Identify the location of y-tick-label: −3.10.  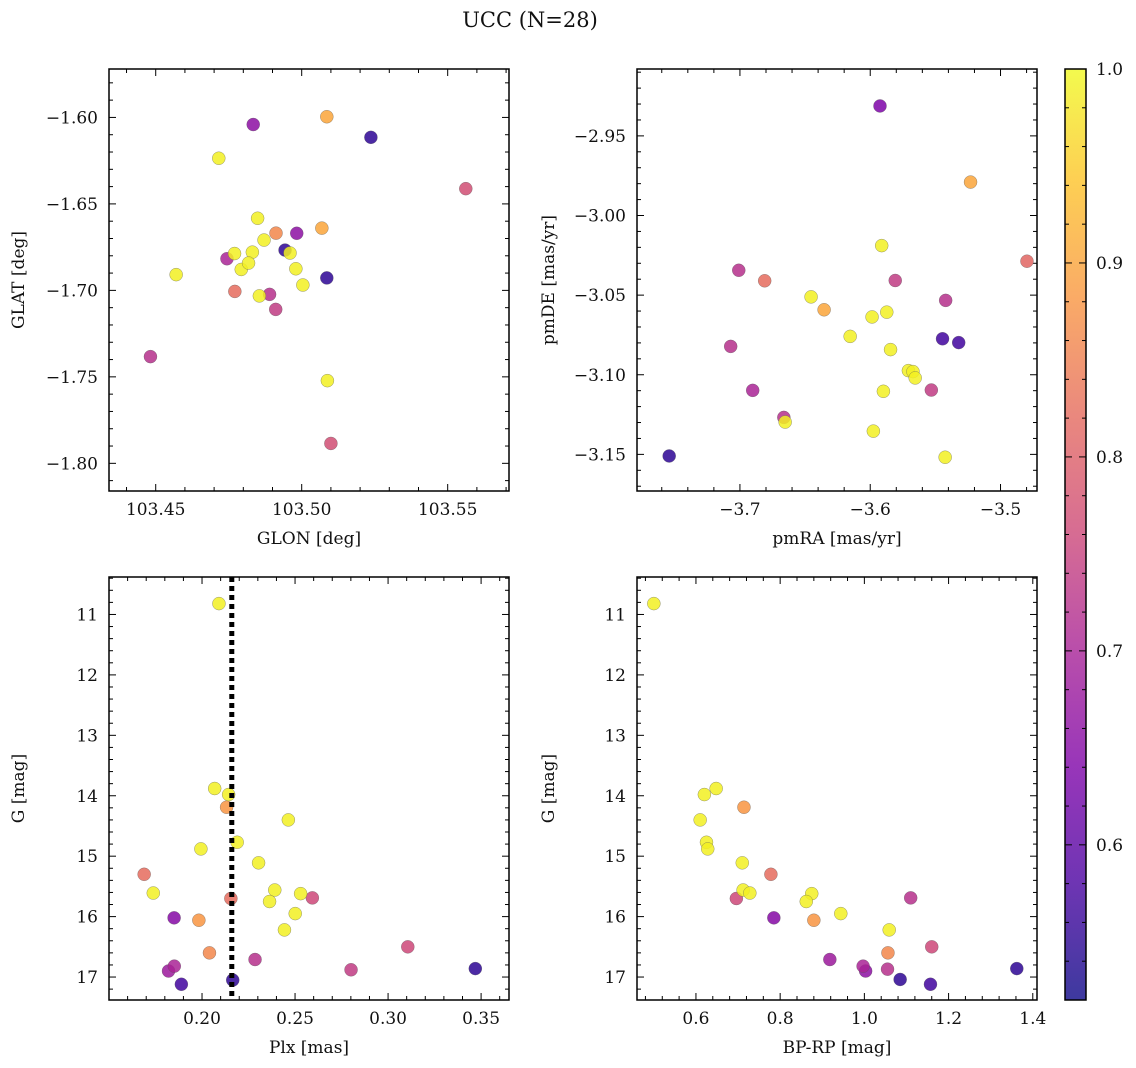
(600, 376).